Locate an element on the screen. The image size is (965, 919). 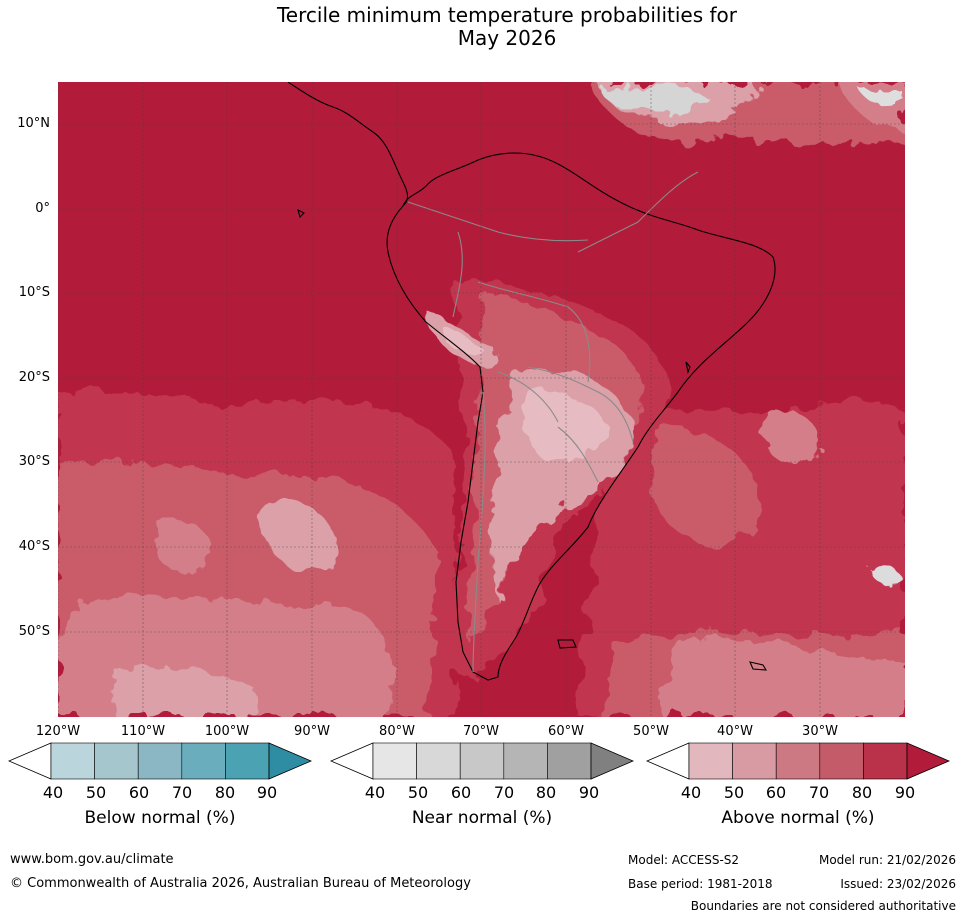
cbar1-tick-70: 70 is located at coordinates (504, 792).